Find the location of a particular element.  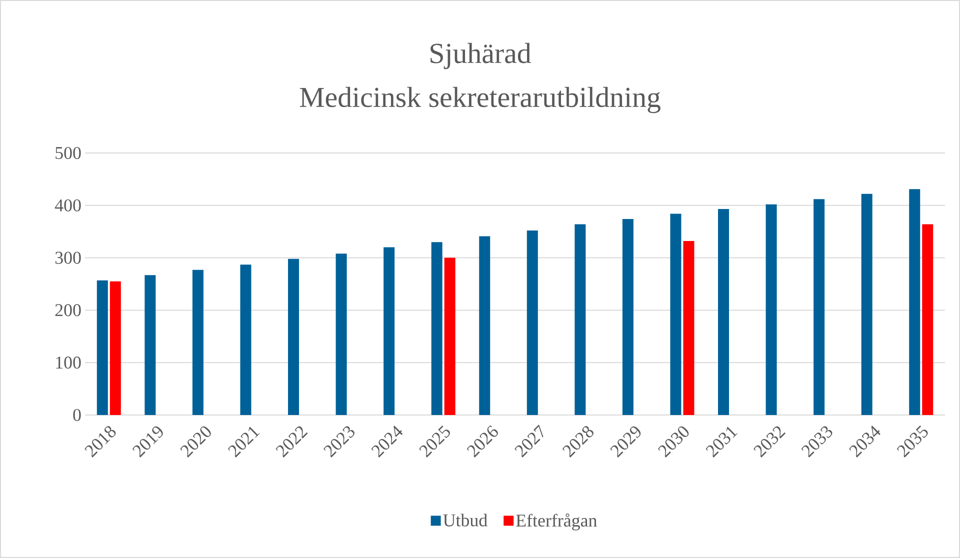

legend-label: Utbud is located at coordinates (465, 520).